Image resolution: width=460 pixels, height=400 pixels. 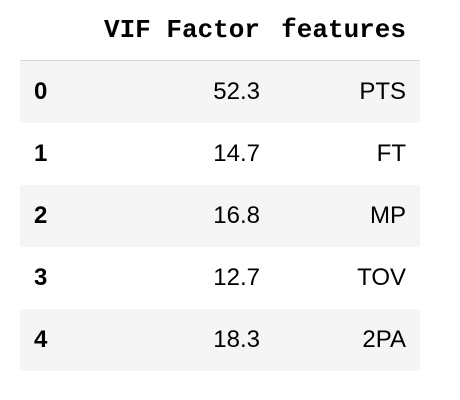 I want to click on row-index: 4, so click(x=41, y=339).